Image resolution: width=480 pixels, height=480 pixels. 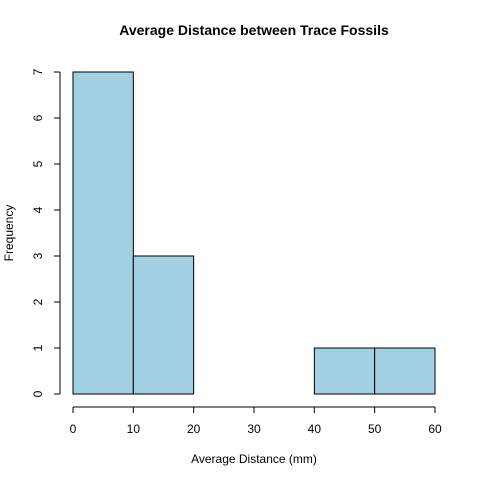 I want to click on x-tick-label: 60, so click(x=435, y=429).